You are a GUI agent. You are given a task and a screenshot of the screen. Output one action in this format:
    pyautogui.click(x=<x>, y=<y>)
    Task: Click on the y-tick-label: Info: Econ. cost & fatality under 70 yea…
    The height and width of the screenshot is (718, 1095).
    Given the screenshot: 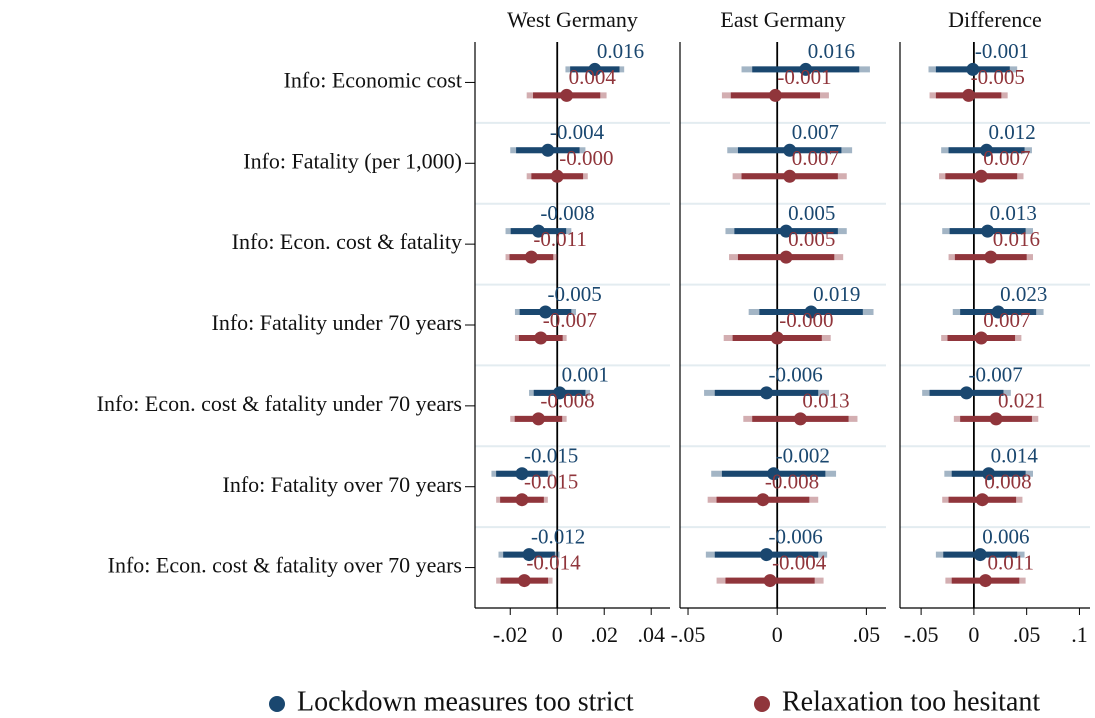 What is the action you would take?
    pyautogui.click(x=279, y=403)
    